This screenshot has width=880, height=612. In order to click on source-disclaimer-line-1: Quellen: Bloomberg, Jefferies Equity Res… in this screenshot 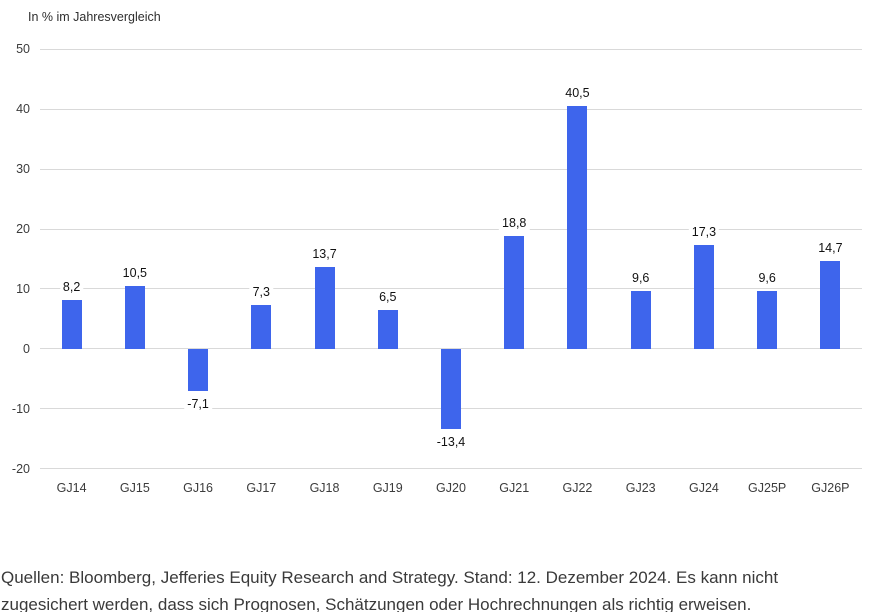, I will do `click(390, 577)`.